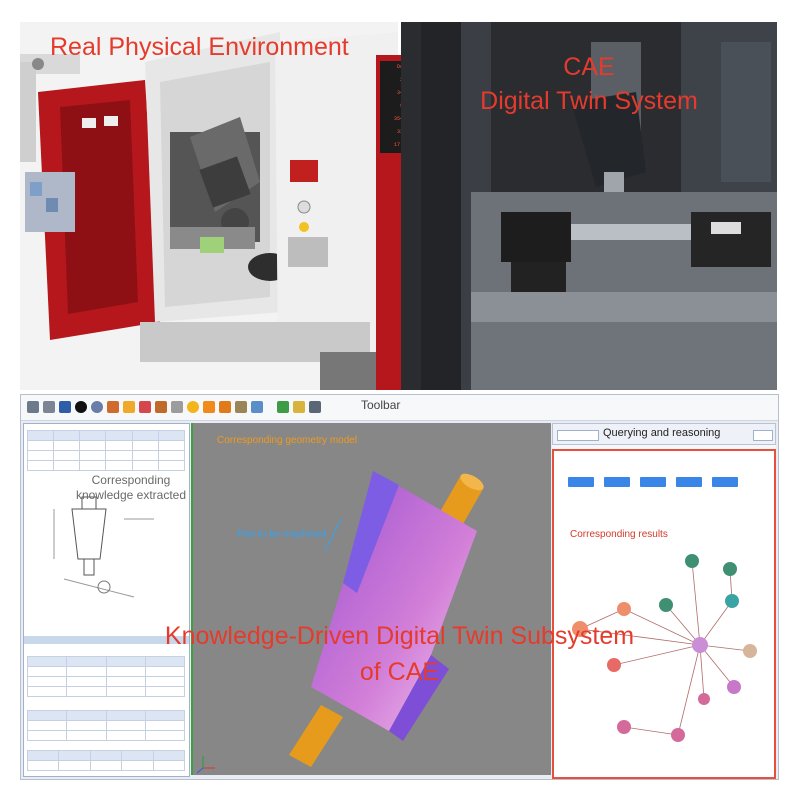 This screenshot has width=796, height=800. I want to click on shield-icon, so click(145, 407).